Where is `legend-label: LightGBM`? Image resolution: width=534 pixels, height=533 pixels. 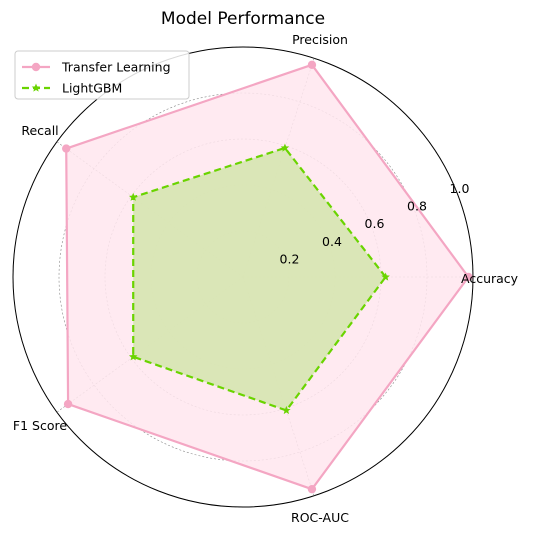
legend-label: LightGBM is located at coordinates (92, 88).